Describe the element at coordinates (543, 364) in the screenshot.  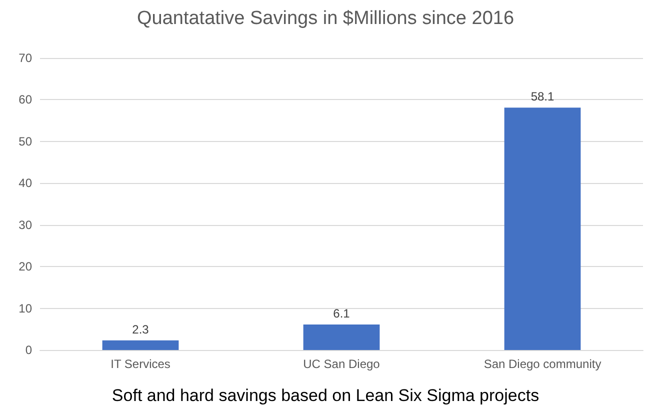
I see `x-tick-label: San Diego community` at that location.